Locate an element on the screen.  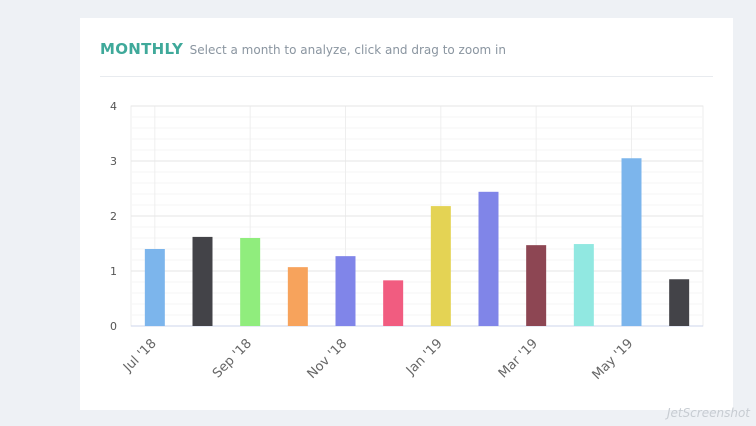
y-tick-label: 0 is located at coordinates (113, 326).